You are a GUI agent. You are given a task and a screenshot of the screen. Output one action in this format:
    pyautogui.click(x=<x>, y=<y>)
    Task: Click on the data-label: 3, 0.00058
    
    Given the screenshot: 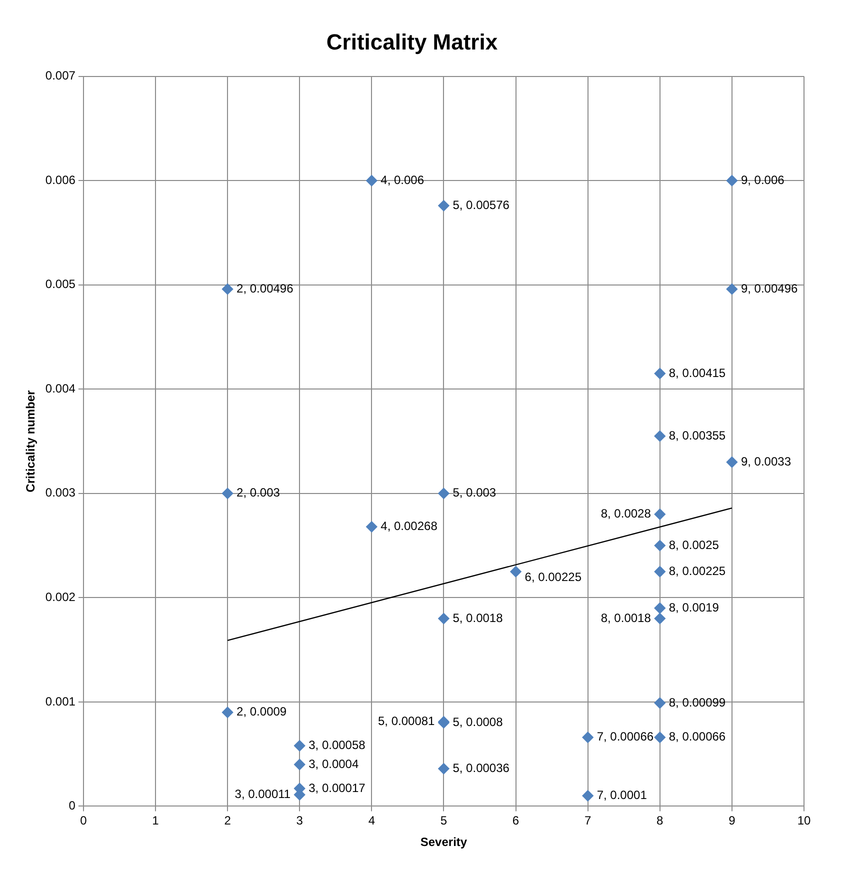 What is the action you would take?
    pyautogui.click(x=337, y=745)
    